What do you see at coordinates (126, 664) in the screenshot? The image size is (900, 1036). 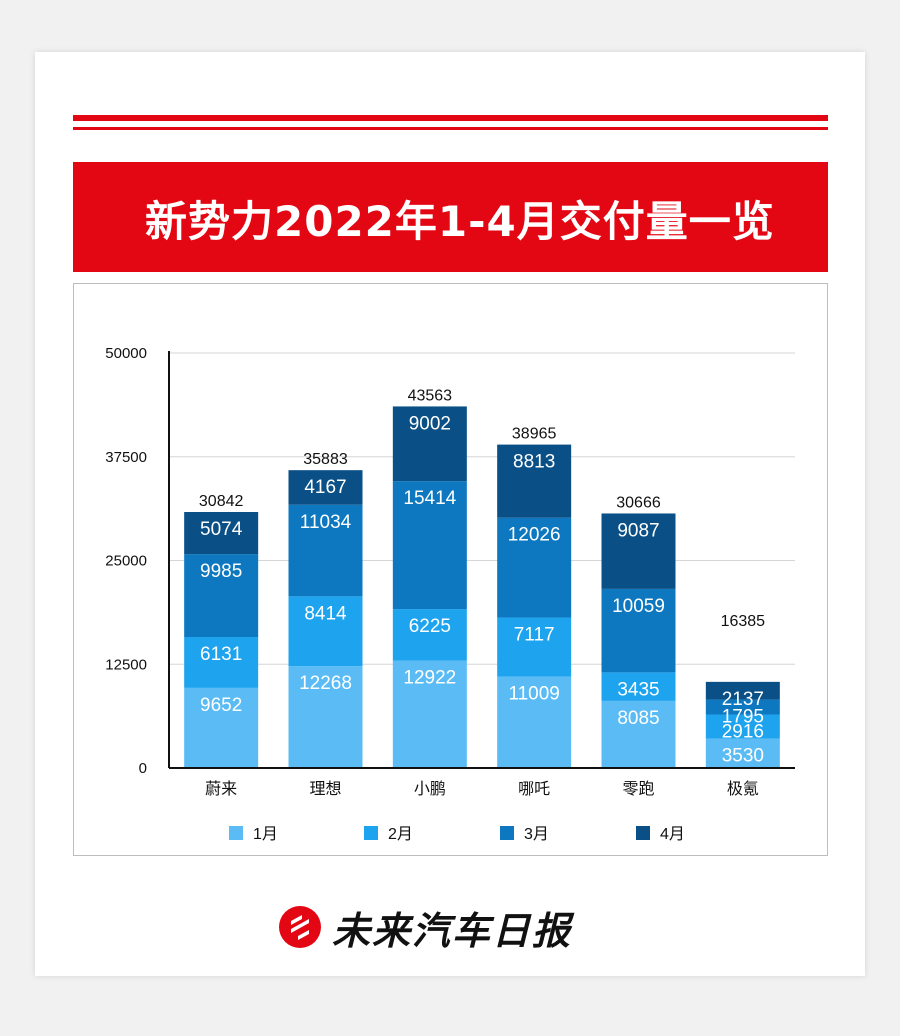 I see `y-tick-label: 12500` at bounding box center [126, 664].